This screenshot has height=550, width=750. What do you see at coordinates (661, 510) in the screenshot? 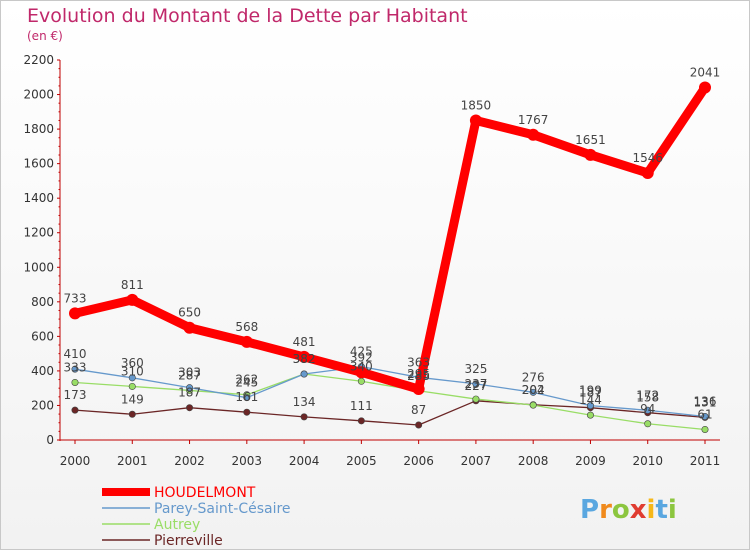
I see `logo-letter: t` at bounding box center [661, 510].